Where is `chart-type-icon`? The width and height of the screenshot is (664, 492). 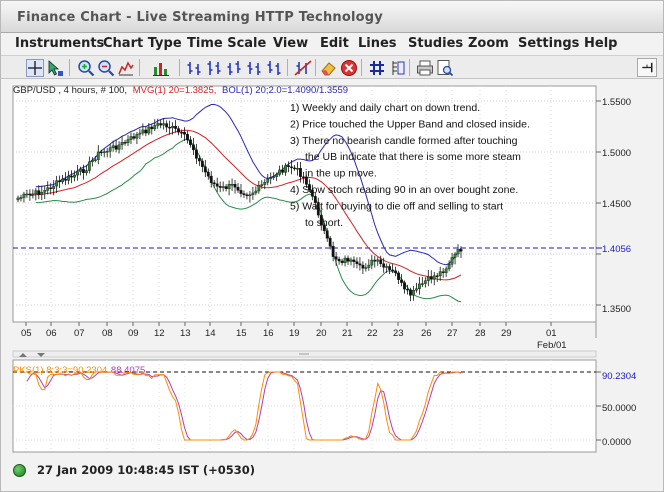 chart-type-icon is located at coordinates (160, 67).